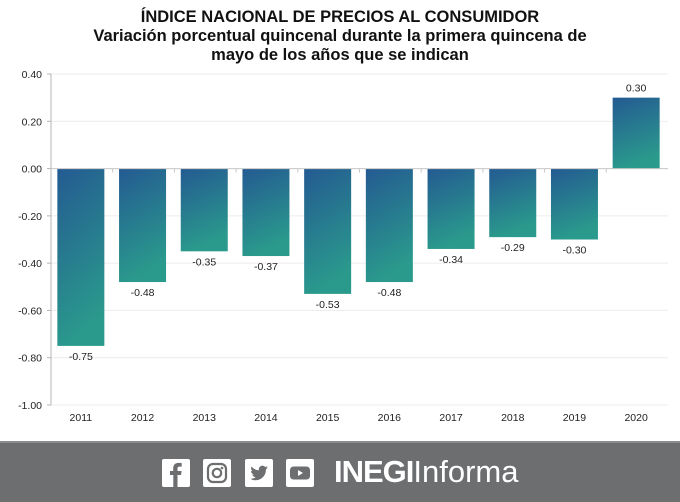  I want to click on x-tick-label: 2017, so click(451, 418).